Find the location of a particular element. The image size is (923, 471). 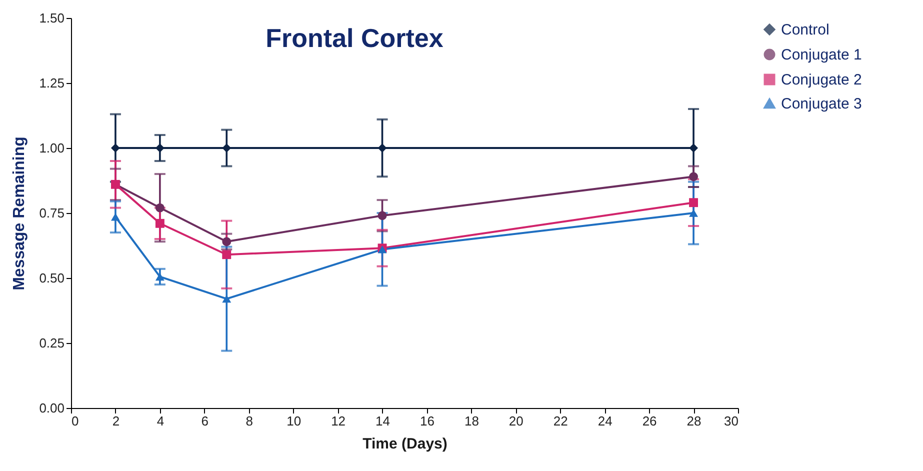

y-axis-title: Message Remaining is located at coordinates (19, 213).